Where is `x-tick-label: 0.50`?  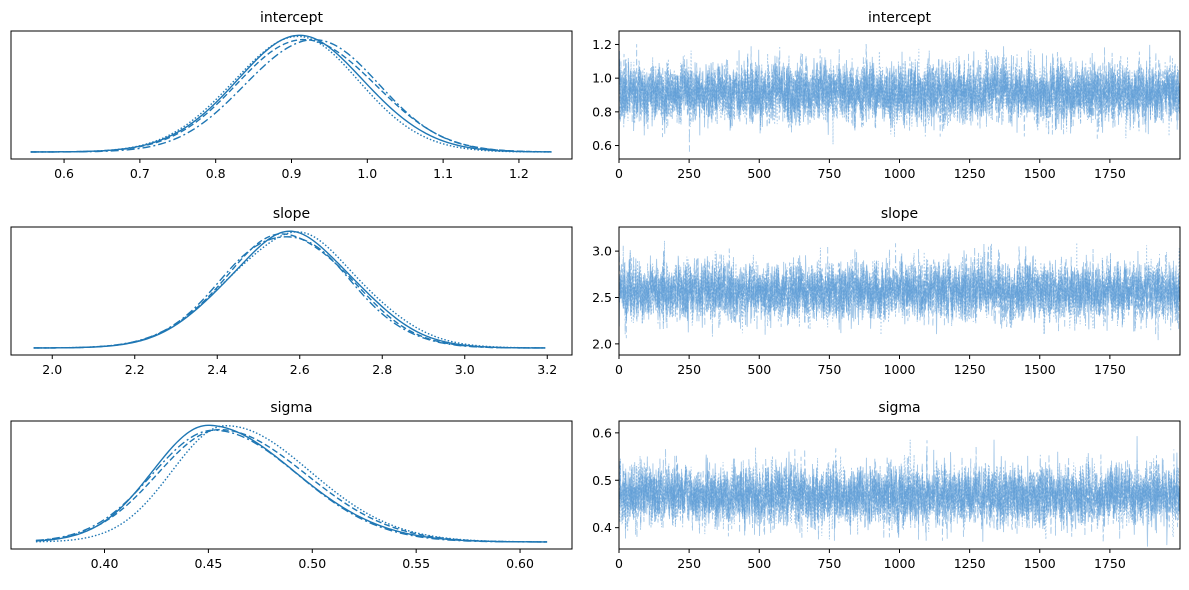
x-tick-label: 0.50 is located at coordinates (312, 563).